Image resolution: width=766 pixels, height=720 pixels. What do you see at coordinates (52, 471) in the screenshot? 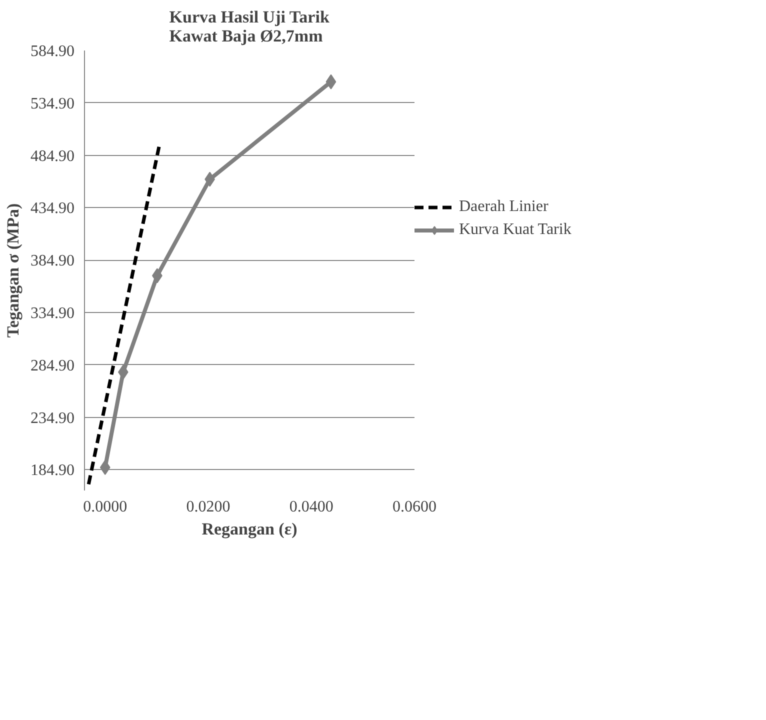
I see `y-tick-label: 184.90` at bounding box center [52, 471].